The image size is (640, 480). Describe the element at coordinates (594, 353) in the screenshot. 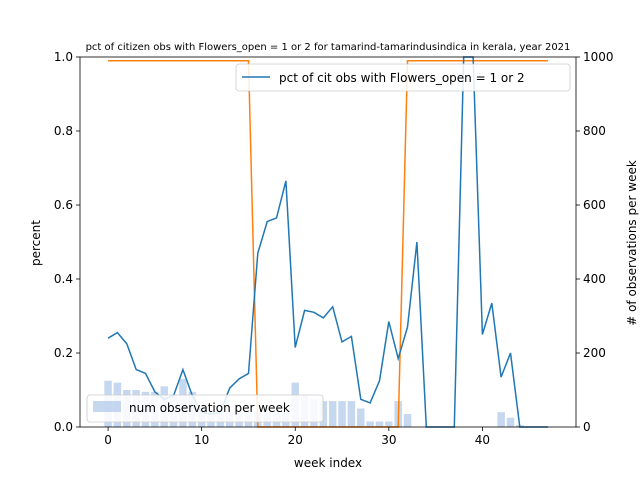

I see `y2-tick-label: 200` at that location.